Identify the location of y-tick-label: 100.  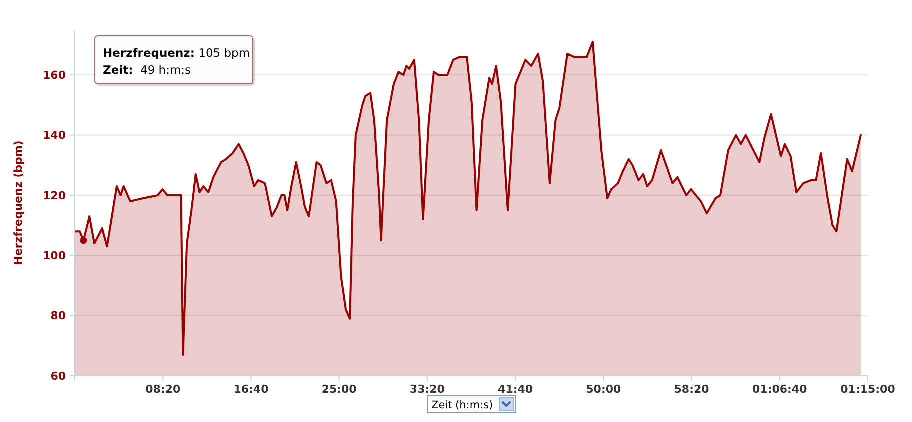
(54, 256).